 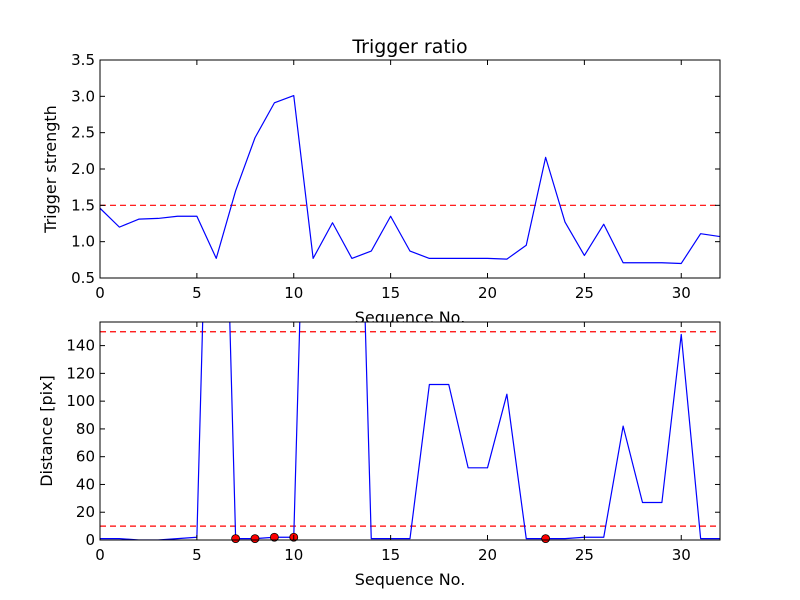 What do you see at coordinates (487, 555) in the screenshot?
I see `bottom-x-tick-label: 20` at bounding box center [487, 555].